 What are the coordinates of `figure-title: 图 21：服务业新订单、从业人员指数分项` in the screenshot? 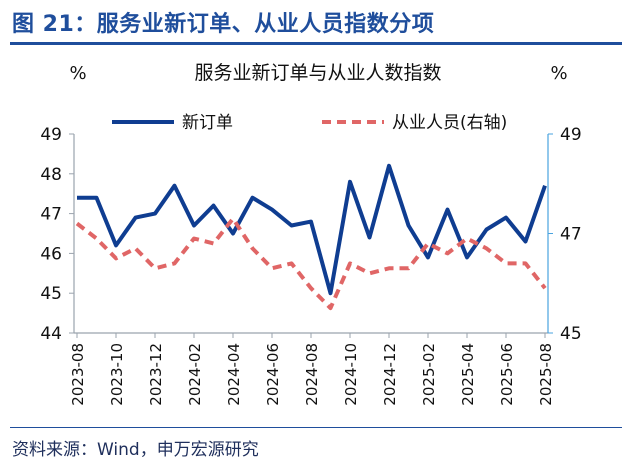 It's located at (223, 24).